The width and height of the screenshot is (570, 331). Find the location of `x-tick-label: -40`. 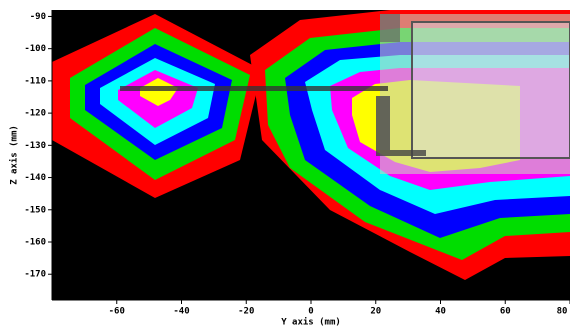

x-tick-label: -40 is located at coordinates (181, 312).